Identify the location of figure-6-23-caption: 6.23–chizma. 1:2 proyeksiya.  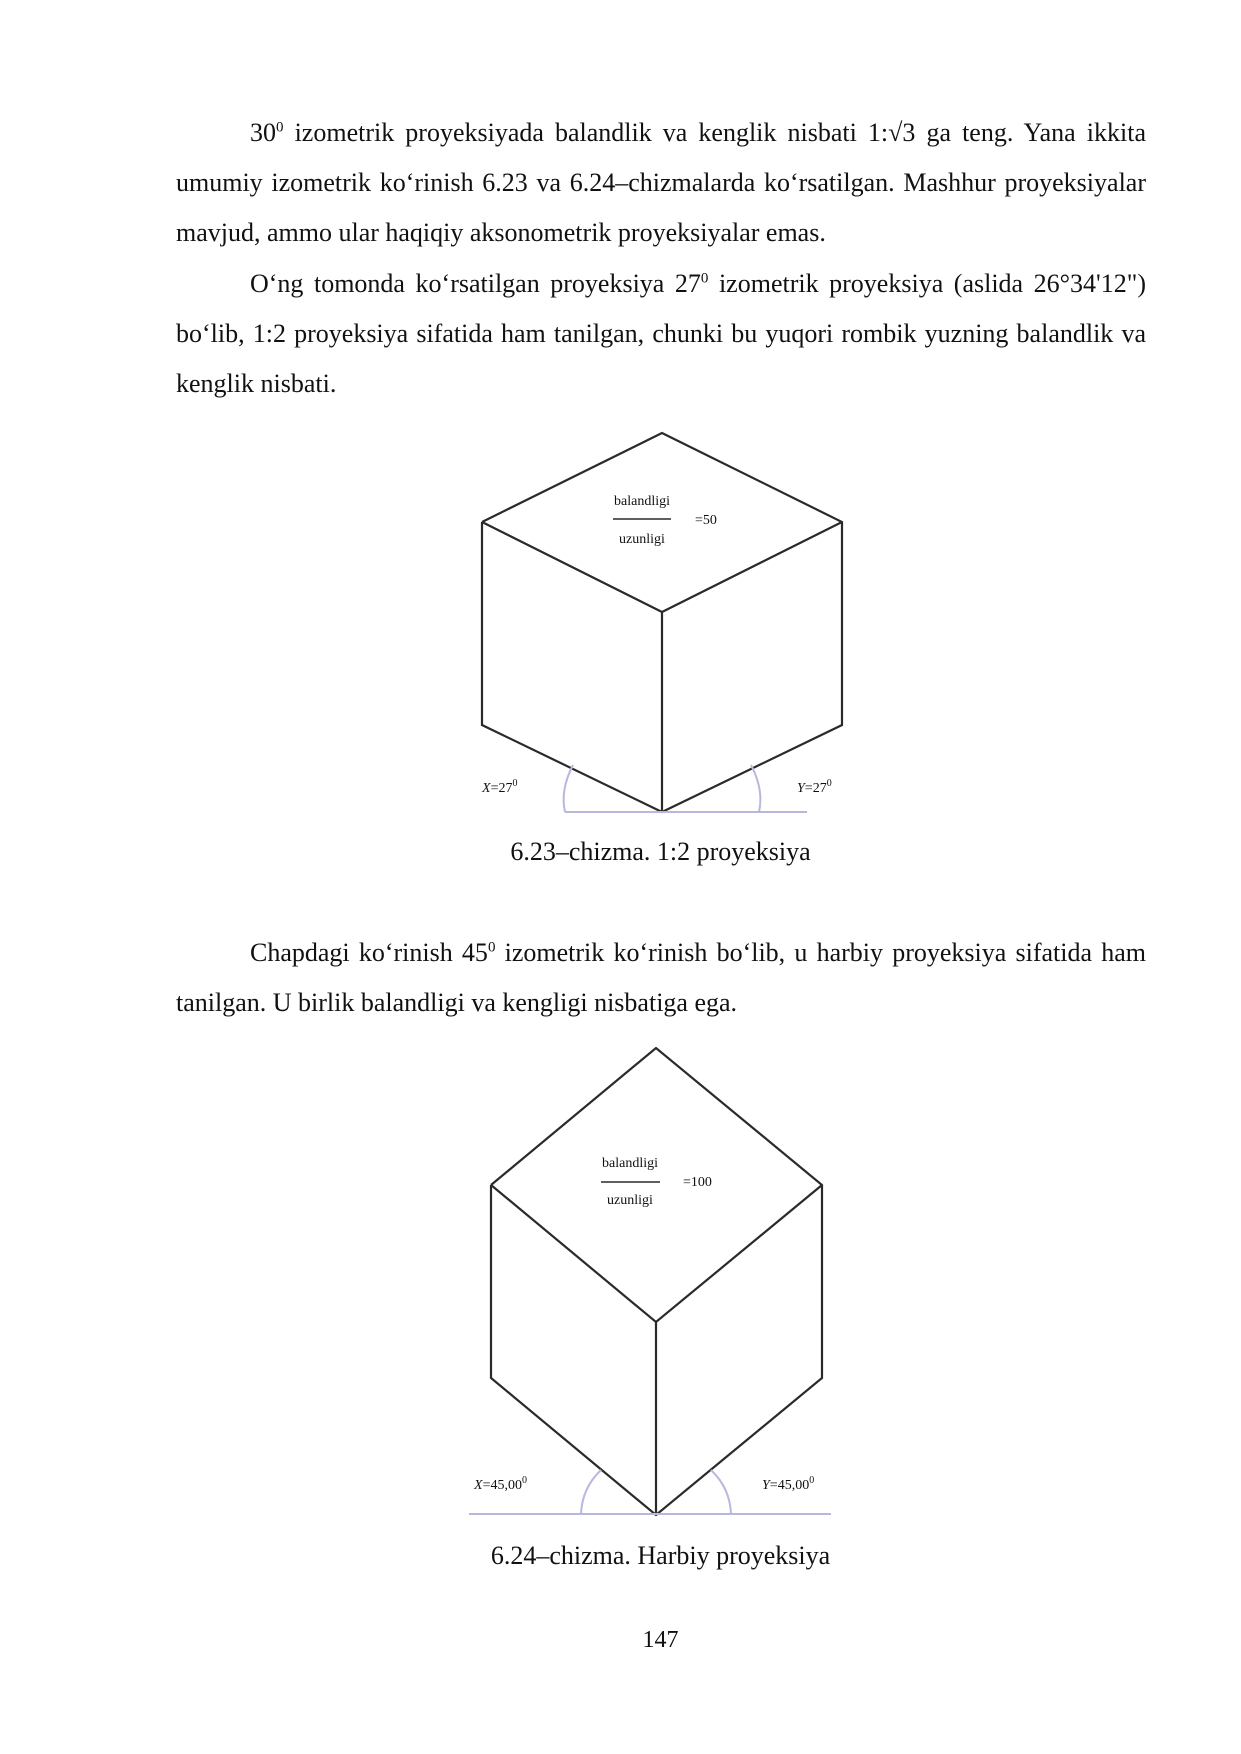
(660, 851).